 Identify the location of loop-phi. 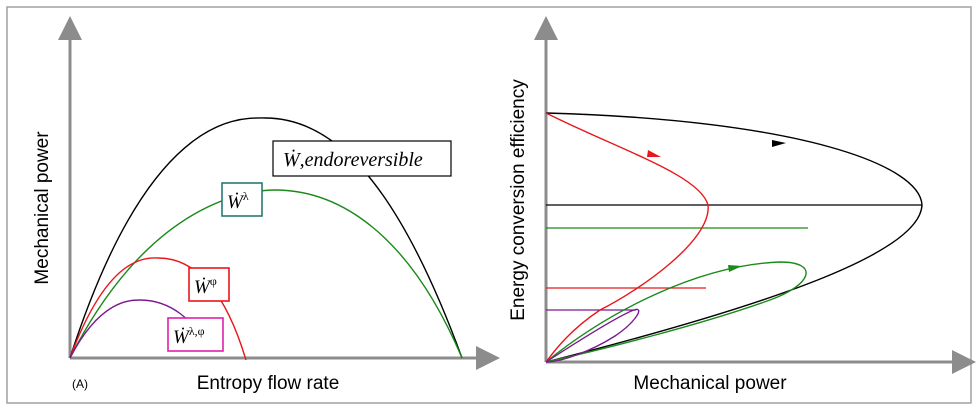
(627, 237).